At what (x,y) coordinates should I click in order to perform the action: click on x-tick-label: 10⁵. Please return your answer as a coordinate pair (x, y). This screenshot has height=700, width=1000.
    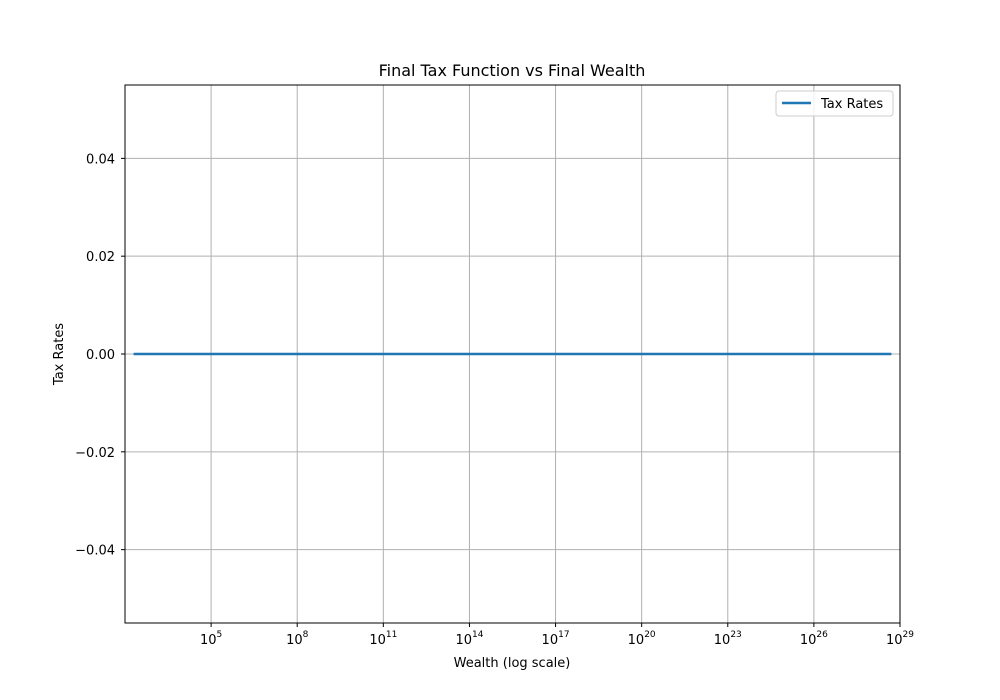
    Looking at the image, I should click on (211, 639).